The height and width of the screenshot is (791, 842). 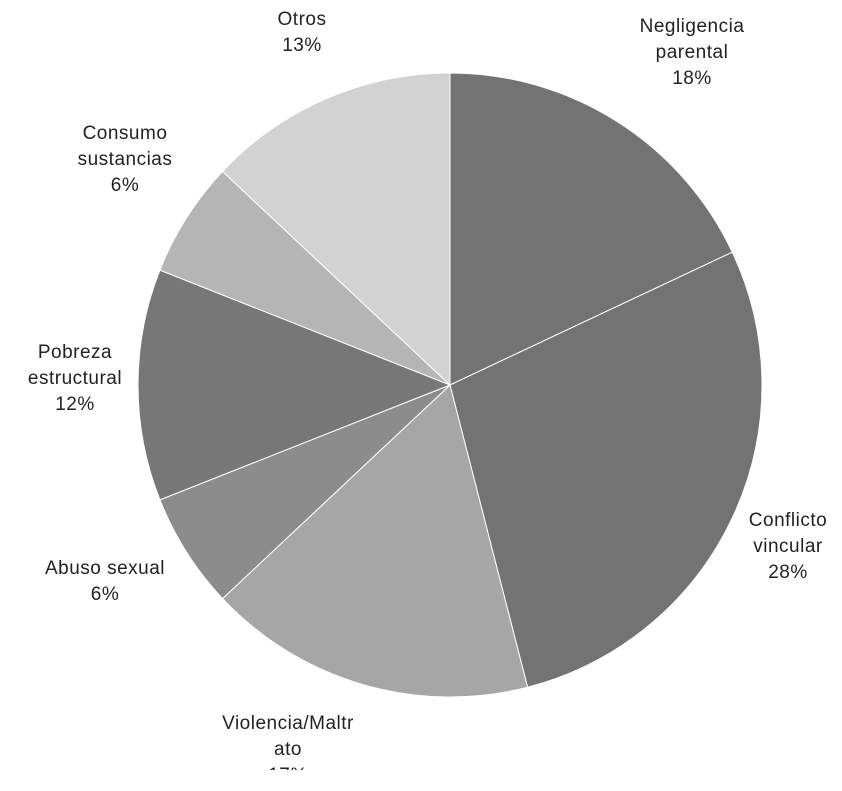 What do you see at coordinates (788, 572) in the screenshot?
I see `slice-label-percent: 28%` at bounding box center [788, 572].